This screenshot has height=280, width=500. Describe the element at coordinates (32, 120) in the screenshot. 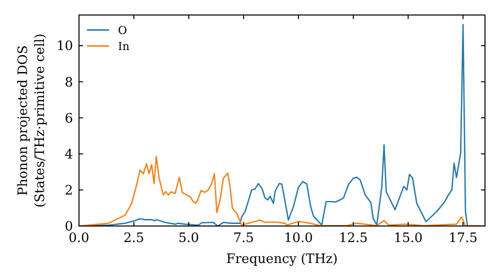

I see `y-axis-title: Phonon projected DOS (States/THz·primitive cell)` at that location.